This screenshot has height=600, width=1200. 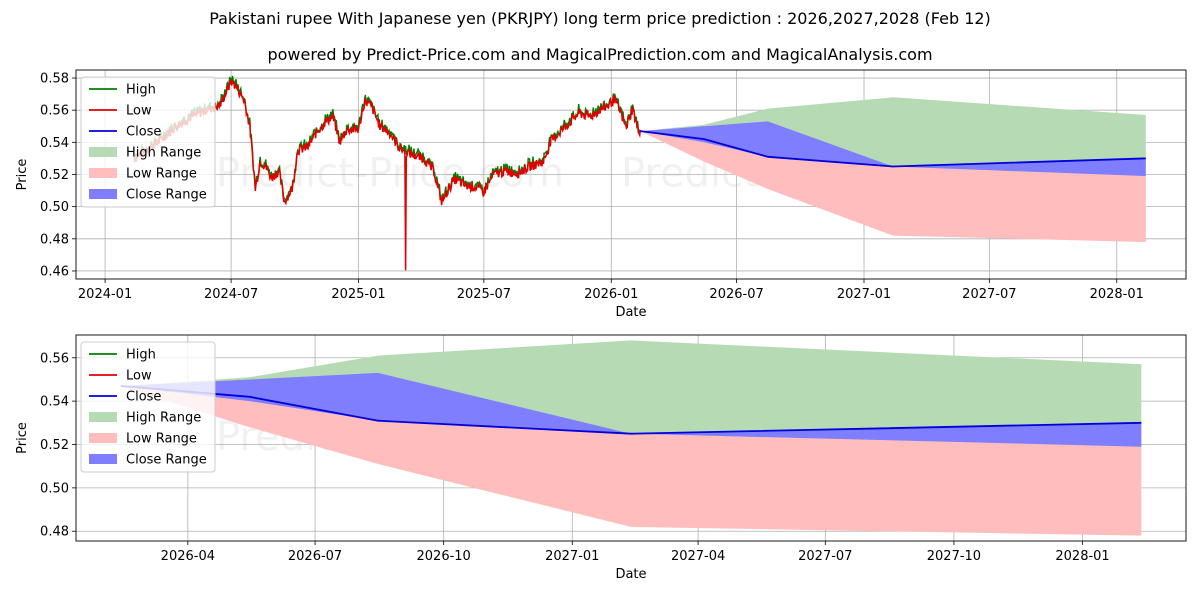 I want to click on x-tick-label: 2027-04, so click(x=698, y=556).